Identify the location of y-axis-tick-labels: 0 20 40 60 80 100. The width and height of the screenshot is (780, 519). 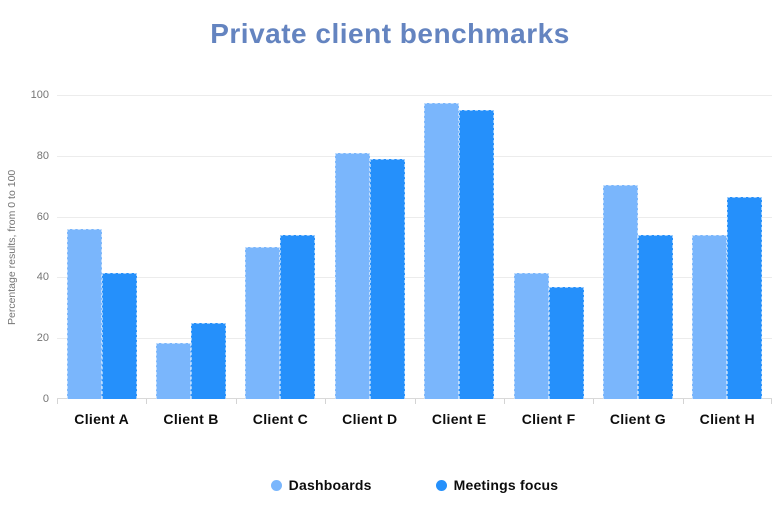
(34, 247).